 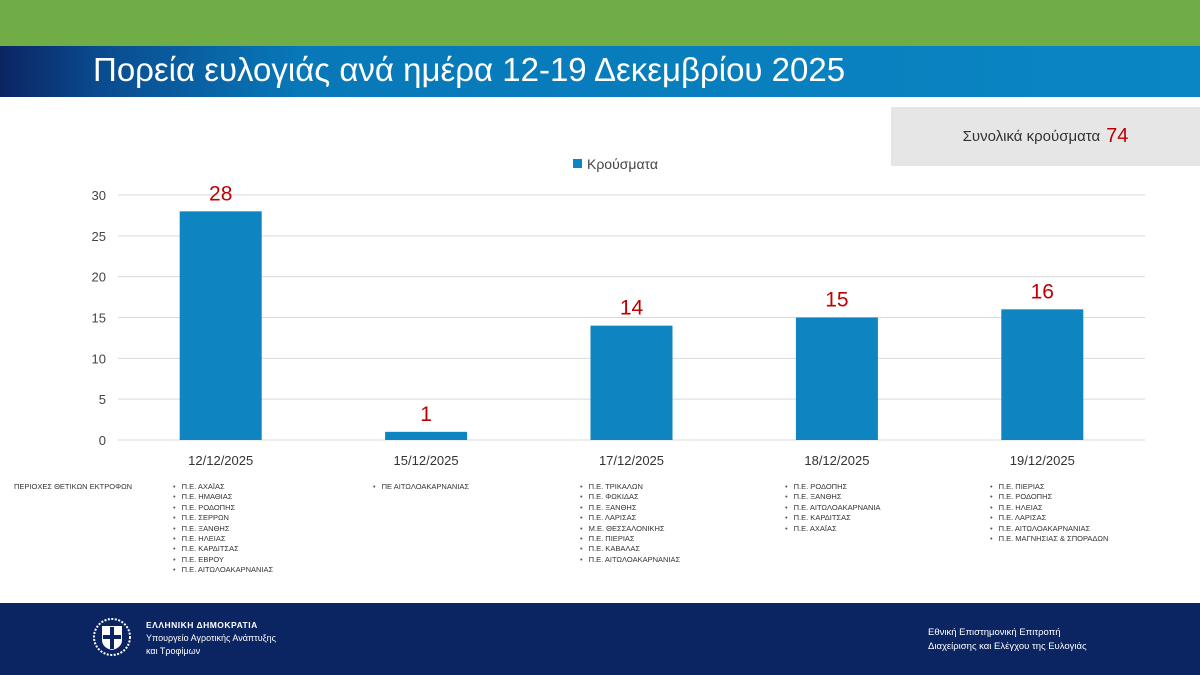 I want to click on y-tick-label: 5, so click(x=102, y=399).